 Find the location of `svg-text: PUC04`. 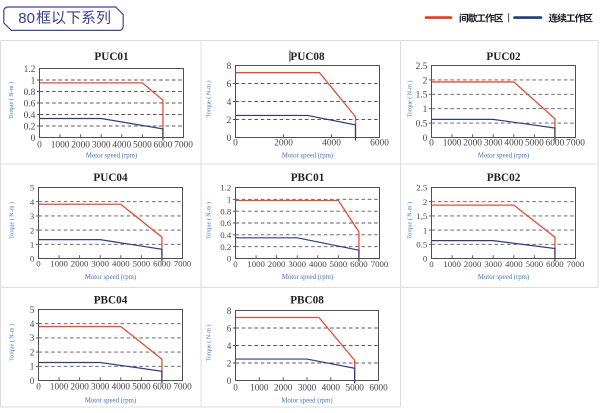

svg-text: PUC04 is located at coordinates (110, 178).